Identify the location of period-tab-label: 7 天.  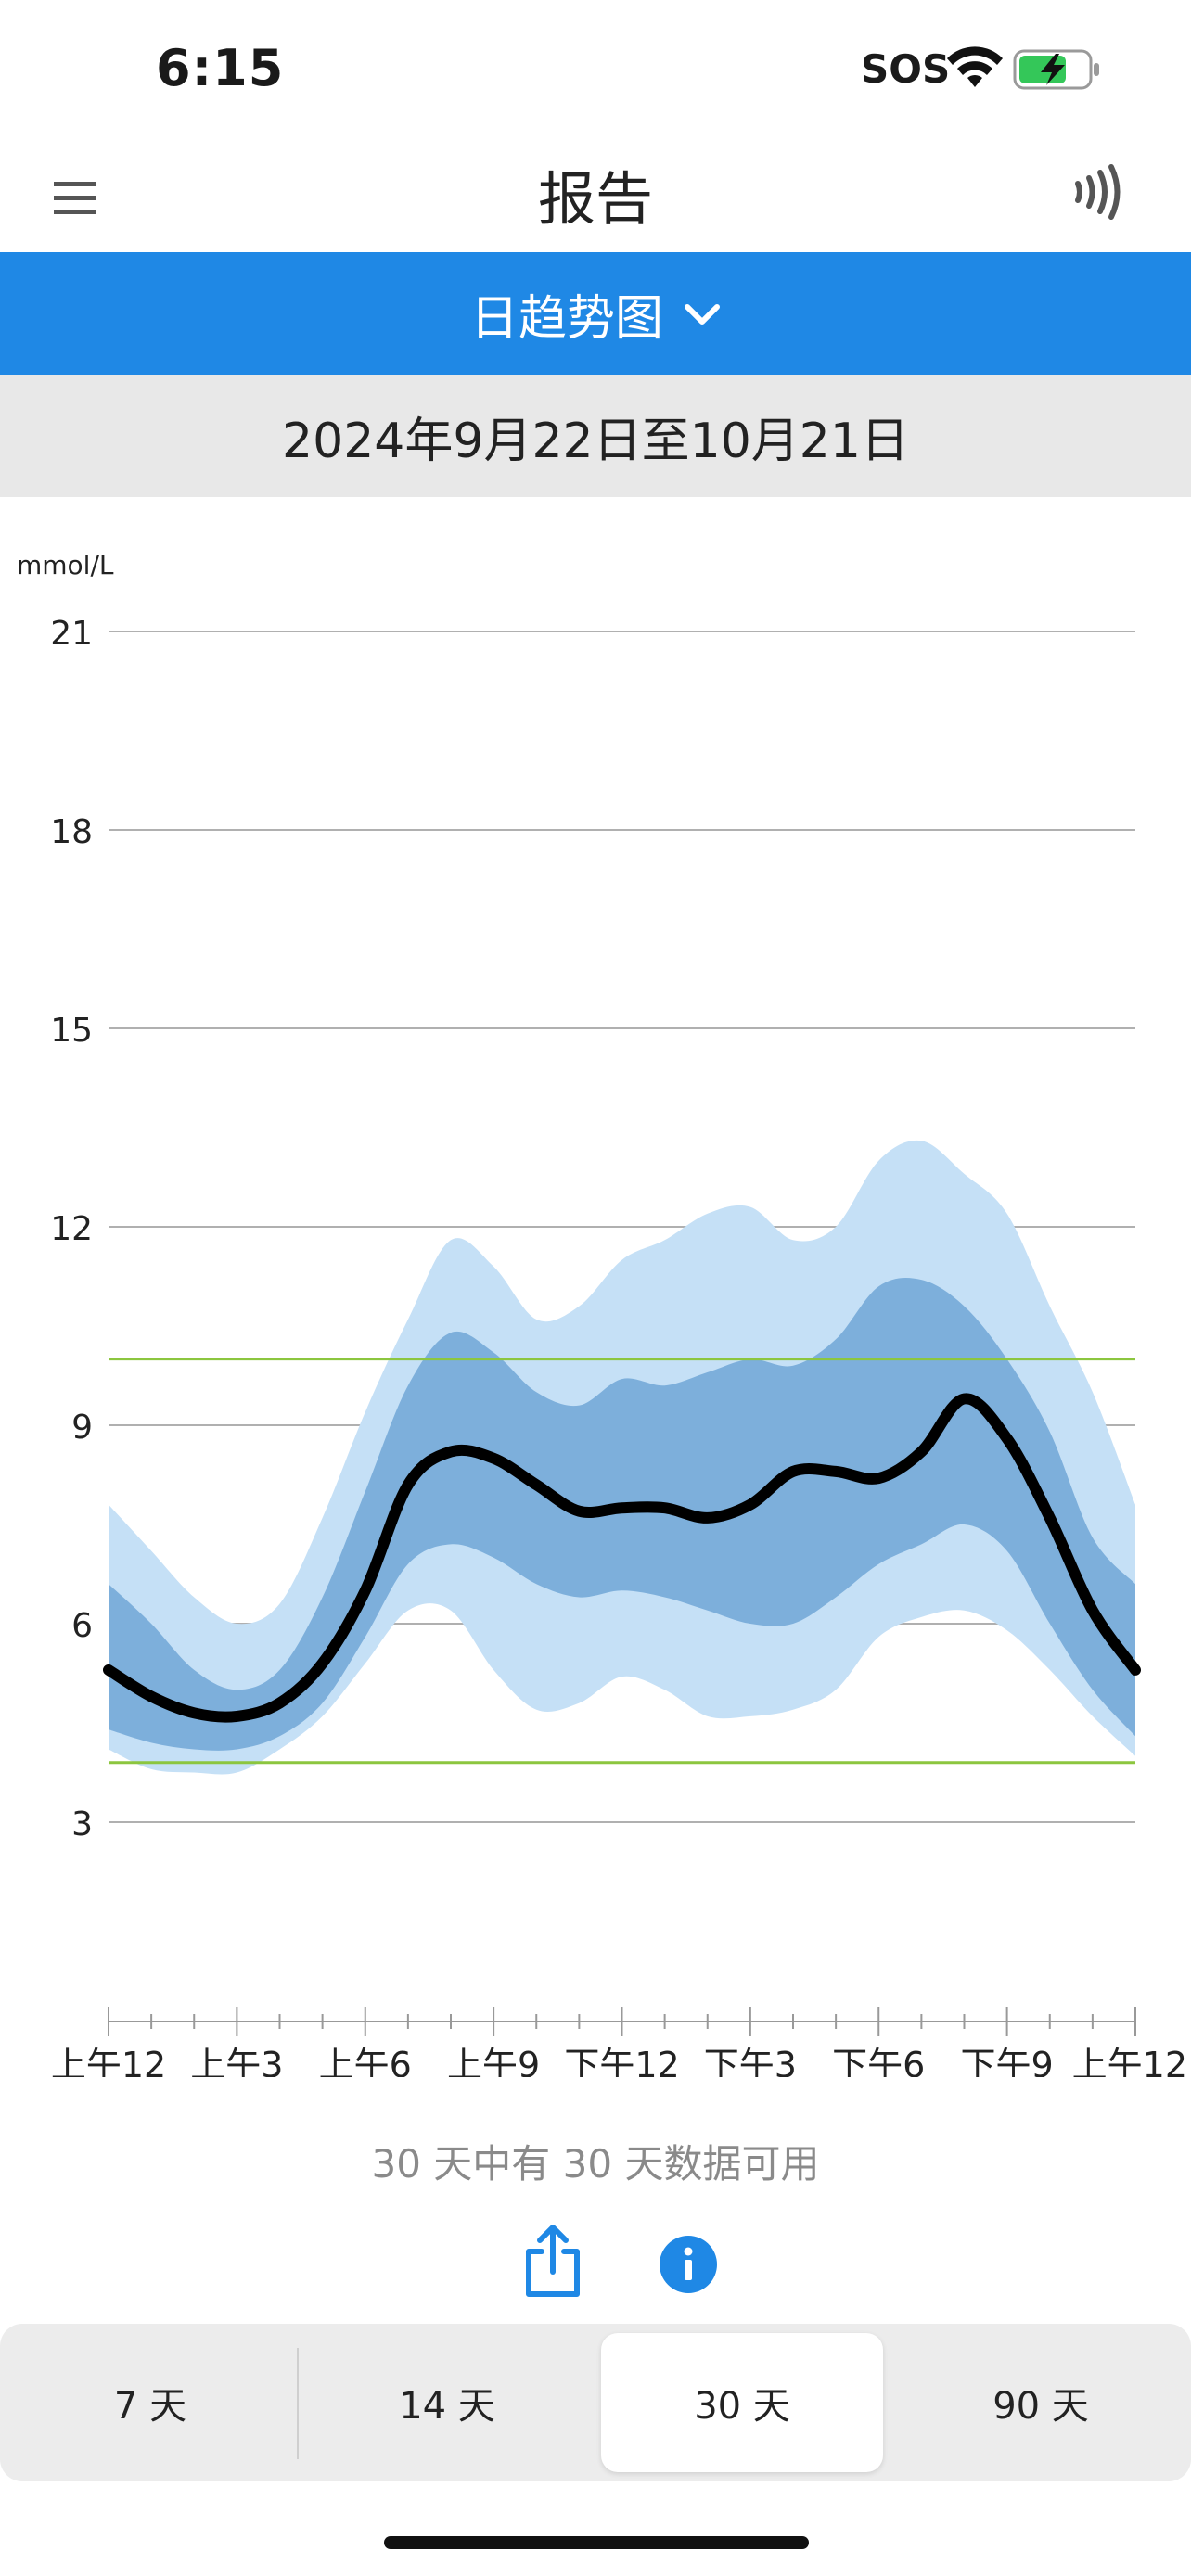
(150, 2406).